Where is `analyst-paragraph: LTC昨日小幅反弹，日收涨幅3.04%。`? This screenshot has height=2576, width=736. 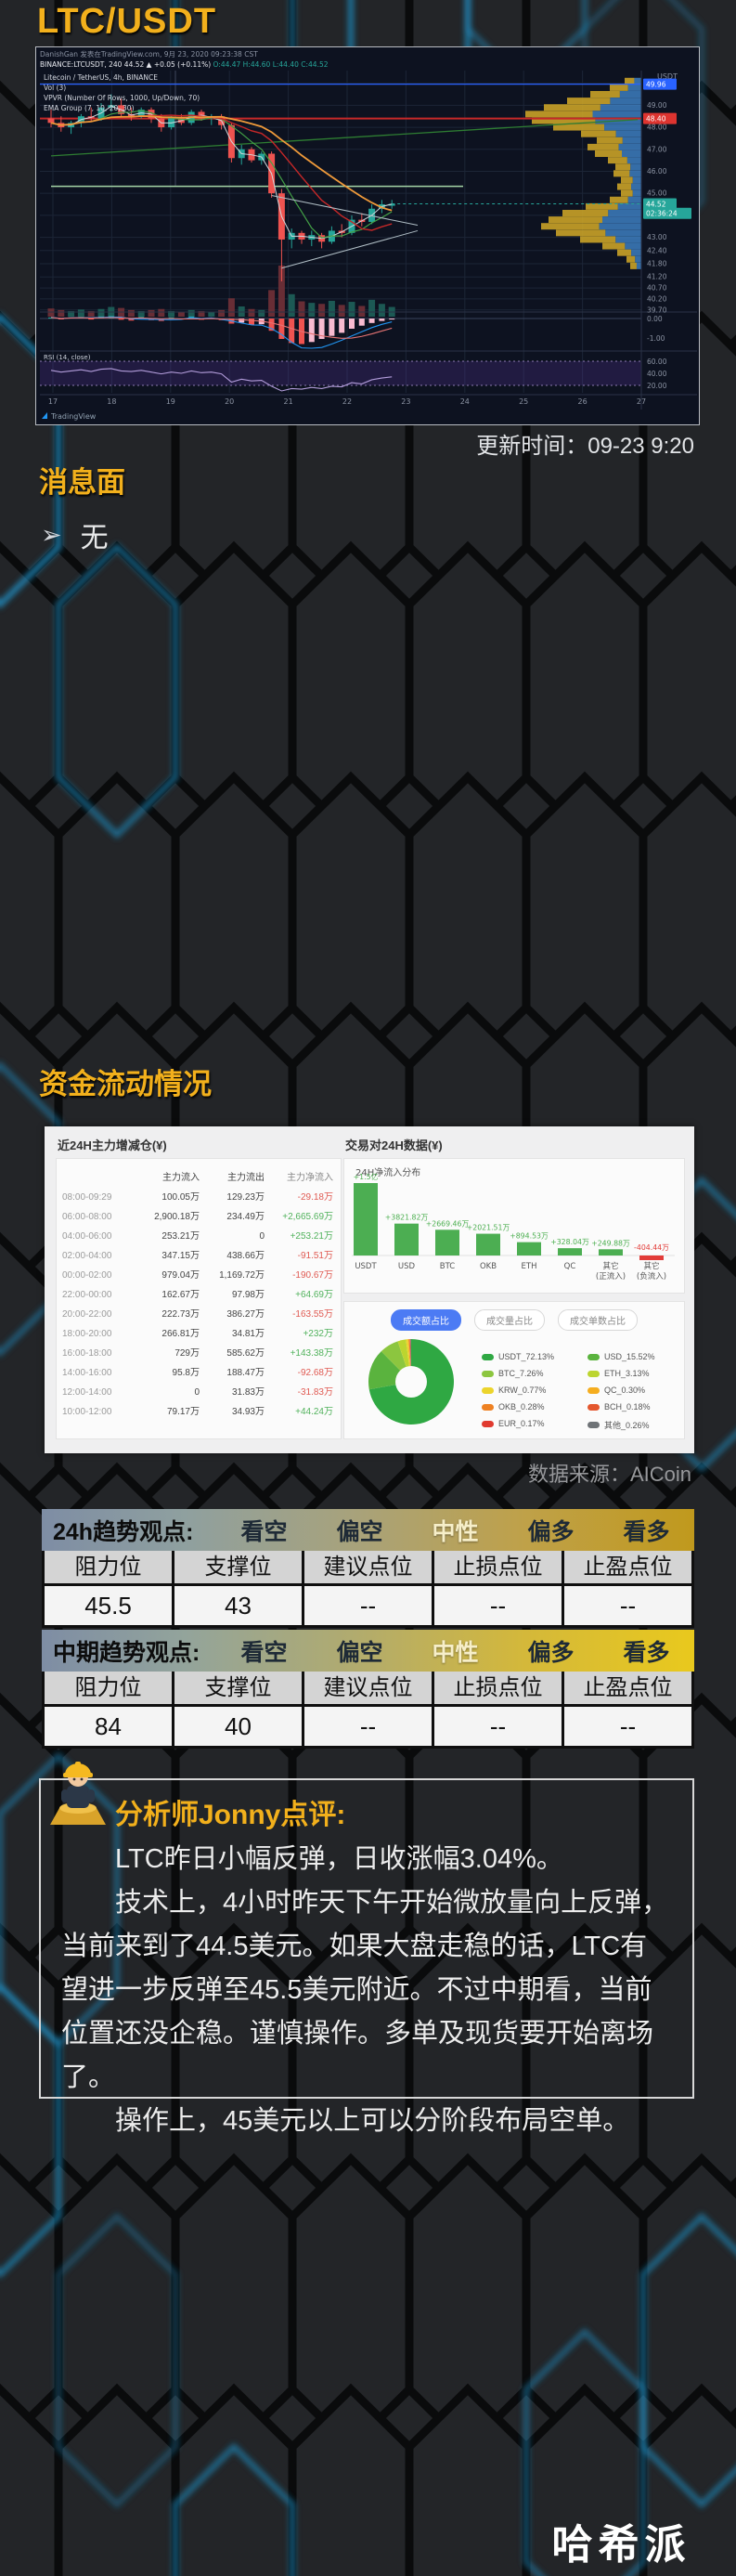 analyst-paragraph: LTC昨日小幅反弹，日收涨幅3.04%。 is located at coordinates (339, 1859).